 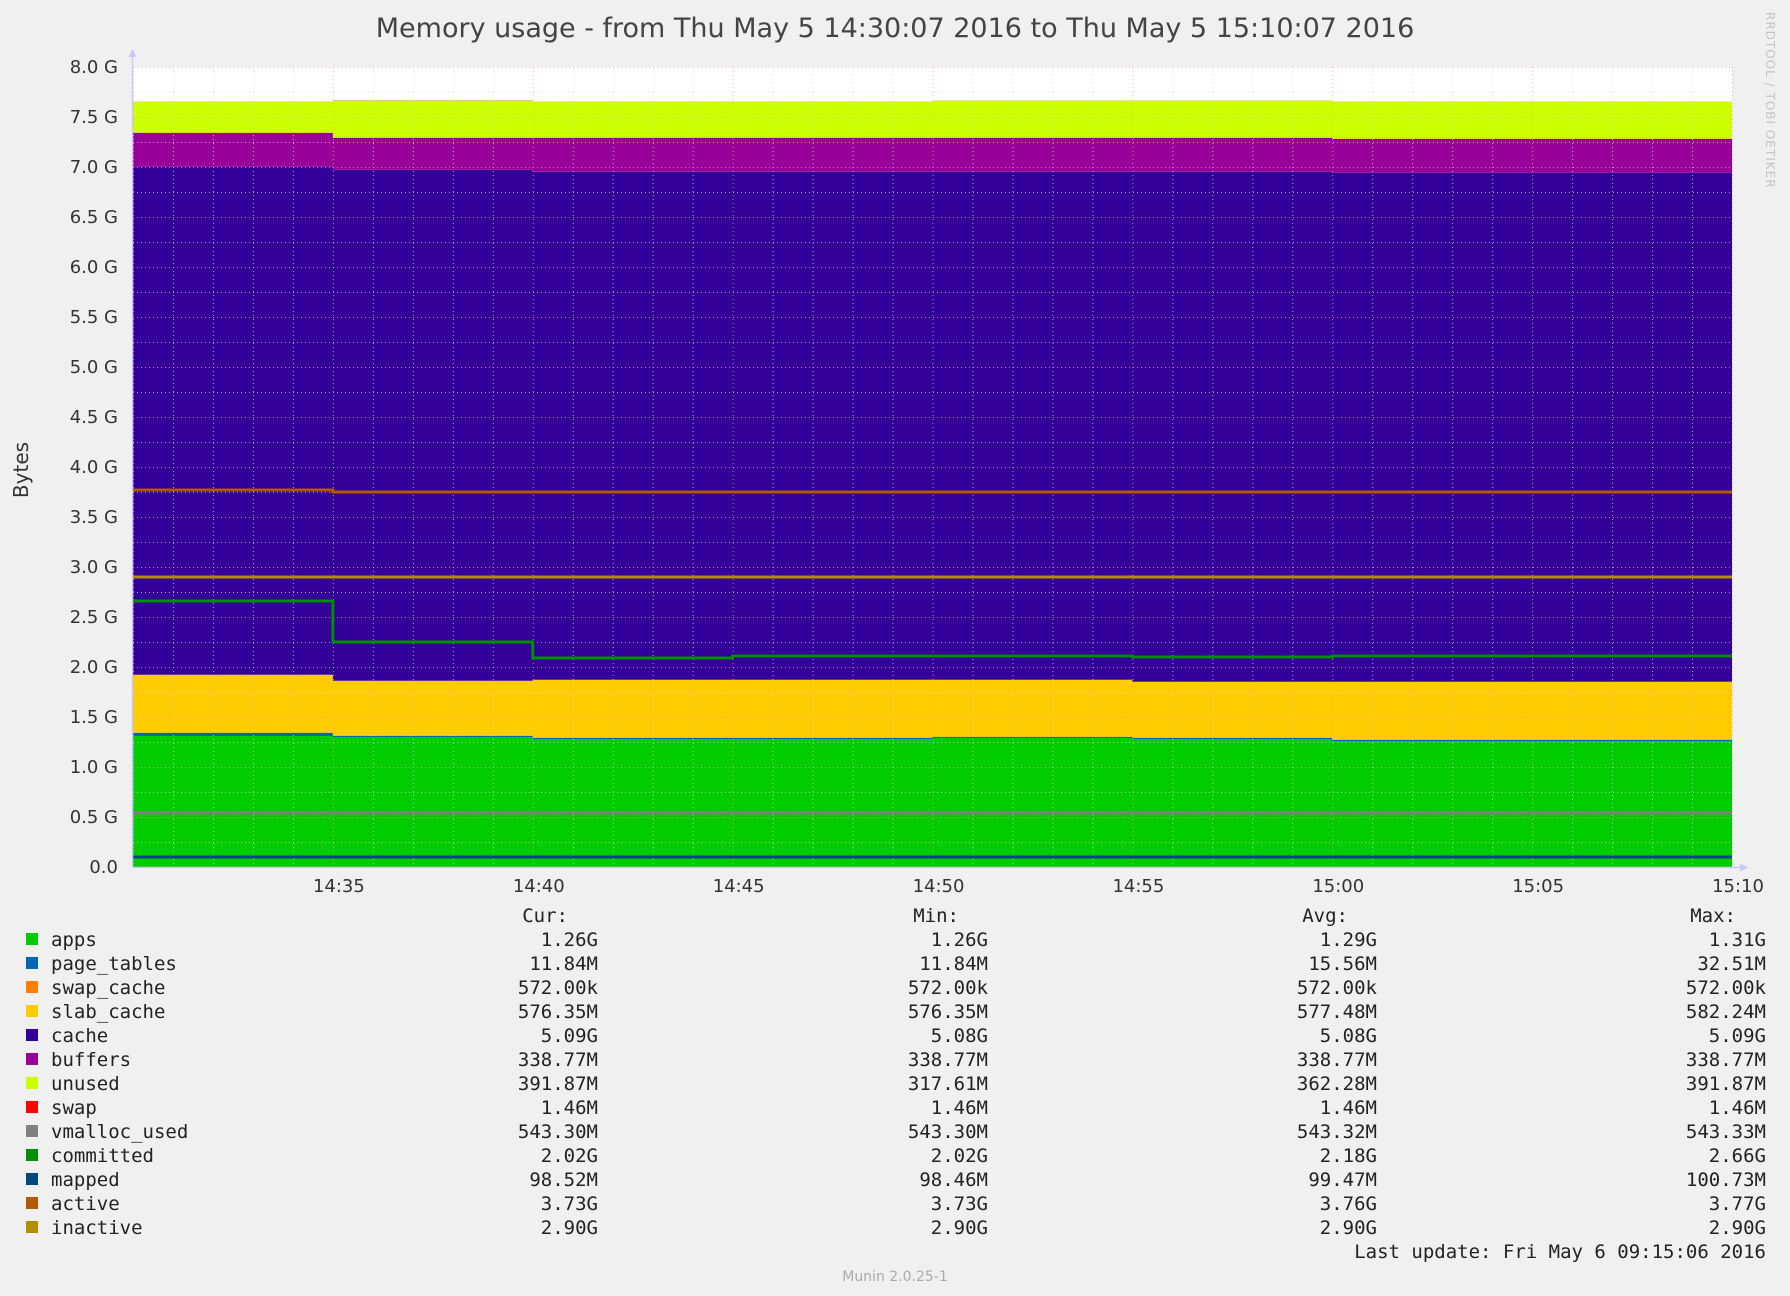 What do you see at coordinates (1737, 1108) in the screenshot?
I see `legend-max-value: 1.46M` at bounding box center [1737, 1108].